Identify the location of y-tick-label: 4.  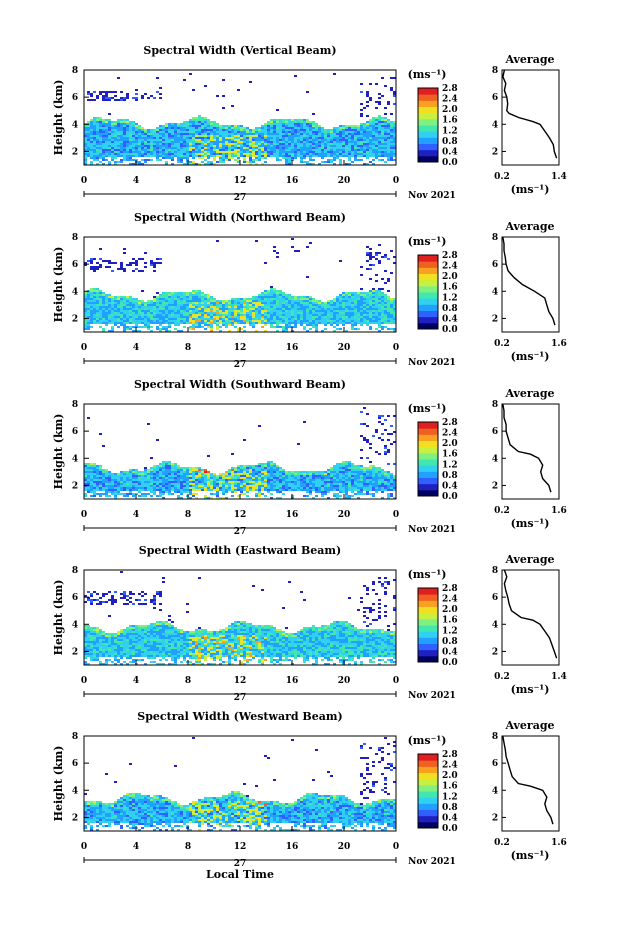
(75, 292).